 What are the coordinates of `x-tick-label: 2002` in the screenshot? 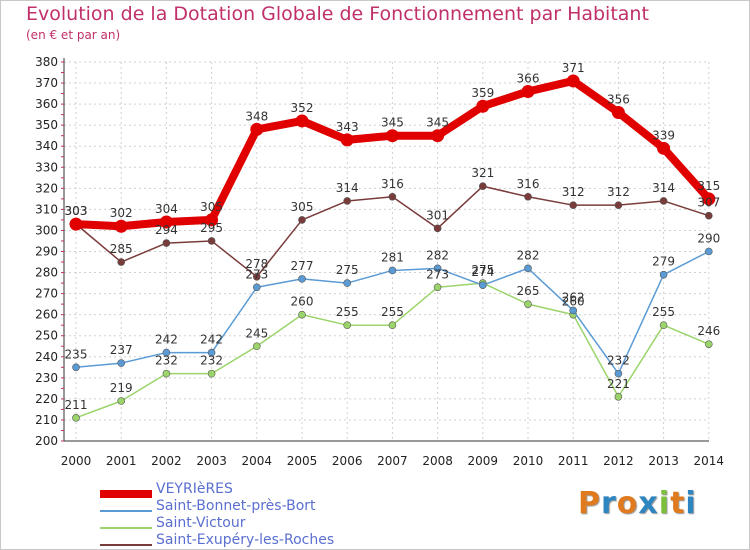 It's located at (166, 461).